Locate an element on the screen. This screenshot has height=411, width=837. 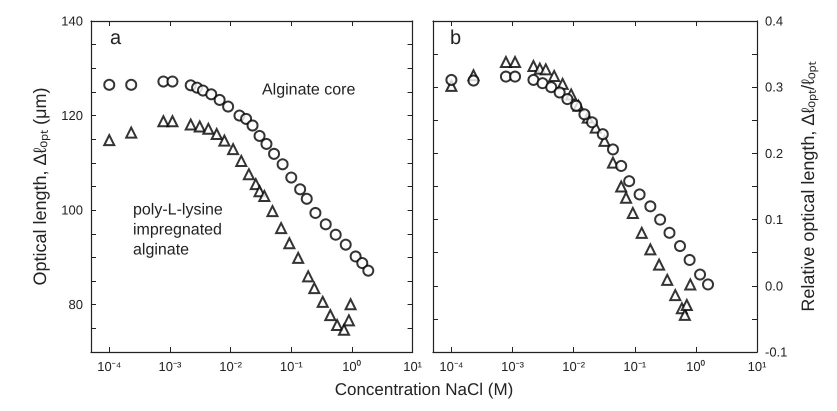
chart-title: a is located at coordinates (116, 38).